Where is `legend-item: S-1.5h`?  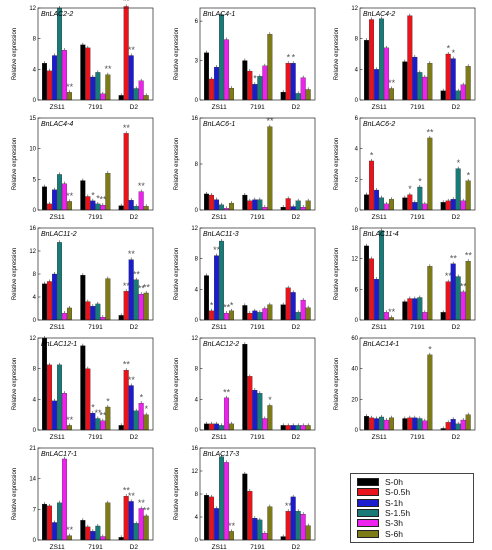
legend-item: S-1.5h is located at coordinates (412, 513).